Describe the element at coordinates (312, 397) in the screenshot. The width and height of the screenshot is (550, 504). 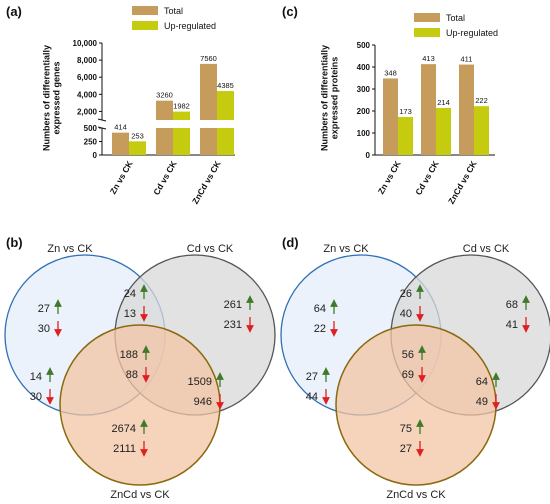
I see `venn-count-down: 44` at that location.